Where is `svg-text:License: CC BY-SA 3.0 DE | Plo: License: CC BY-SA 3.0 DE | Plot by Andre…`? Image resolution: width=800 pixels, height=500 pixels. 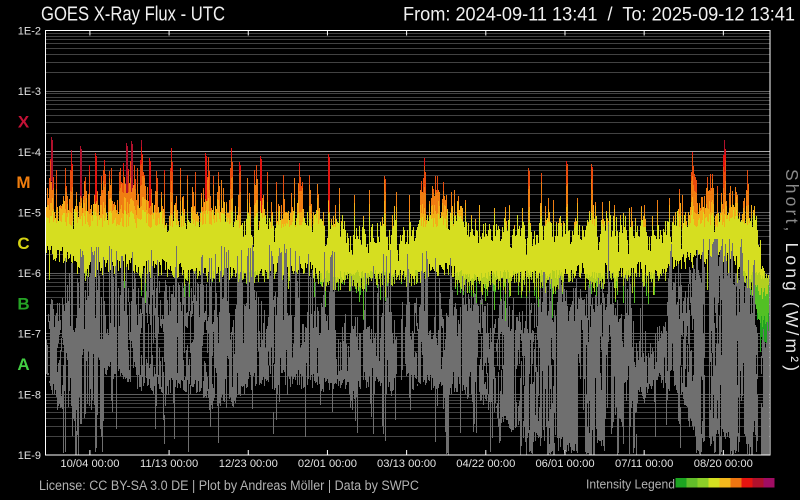
svg-text:License: CC BY-SA 3.0 DE | Plo: License: CC BY-SA 3.0 DE | Plot by Andre… is located at coordinates (229, 485).